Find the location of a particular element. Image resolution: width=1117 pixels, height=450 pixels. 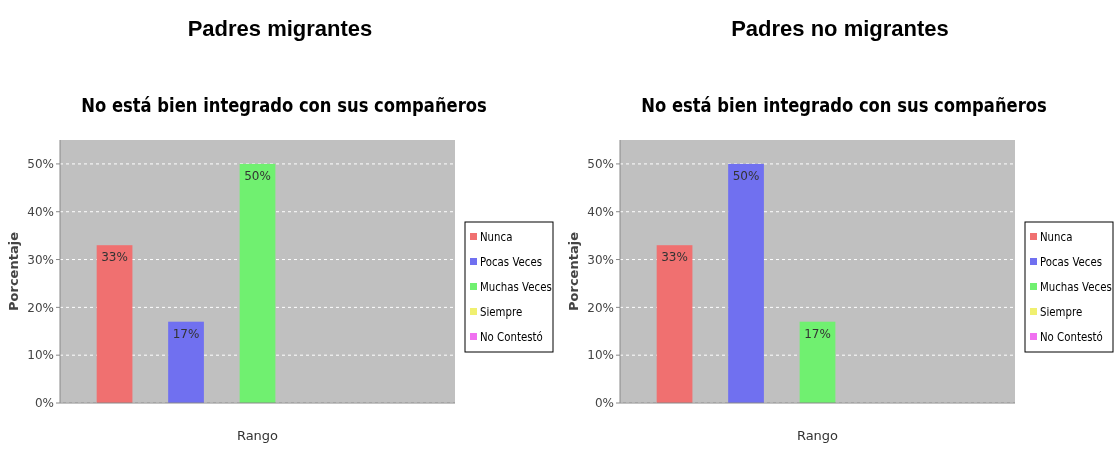

chart-title: Padres migrantes is located at coordinates (280, 28).